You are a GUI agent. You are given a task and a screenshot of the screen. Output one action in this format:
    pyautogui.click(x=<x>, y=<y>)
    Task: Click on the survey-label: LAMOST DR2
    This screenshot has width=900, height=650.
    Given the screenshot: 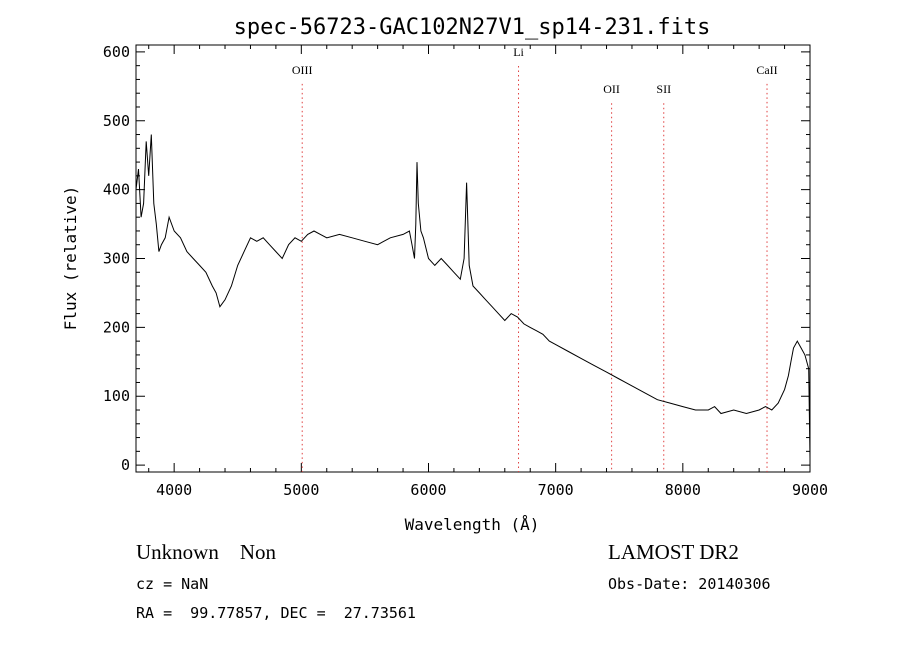 What is the action you would take?
    pyautogui.click(x=673, y=552)
    